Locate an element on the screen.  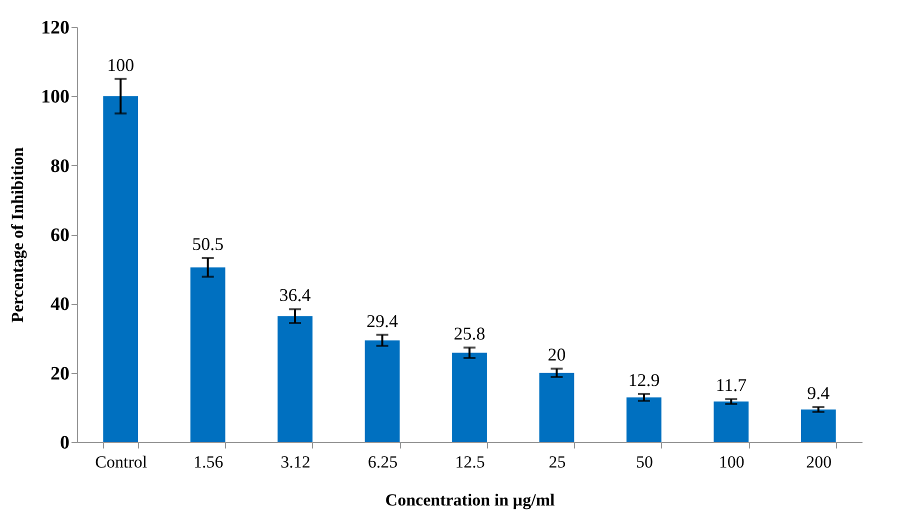
data-label: 12.9 is located at coordinates (644, 380).